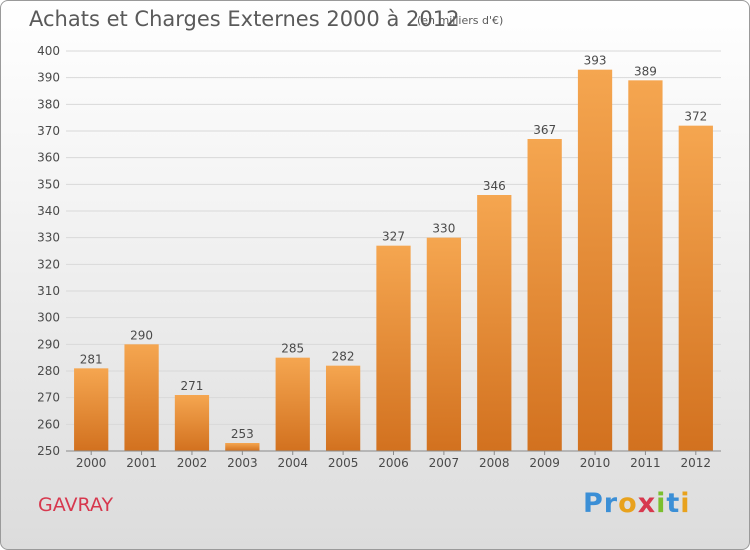 The height and width of the screenshot is (550, 750). Describe the element at coordinates (141, 463) in the screenshot. I see `x-tick-label: 2001` at that location.